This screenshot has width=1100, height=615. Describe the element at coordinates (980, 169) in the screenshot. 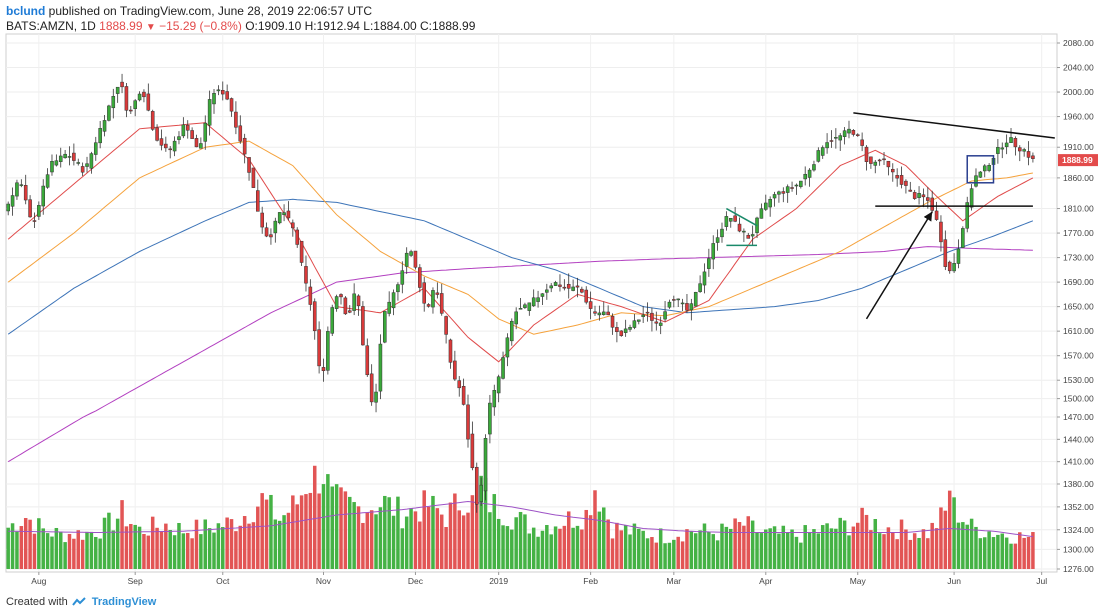

I see `consolidation-box` at that location.